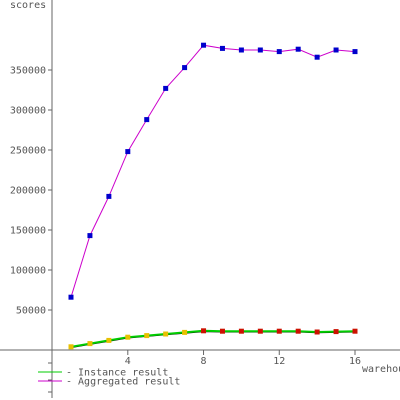  Describe the element at coordinates (28, 231) in the screenshot. I see `y-tick-label: 150000` at that location.